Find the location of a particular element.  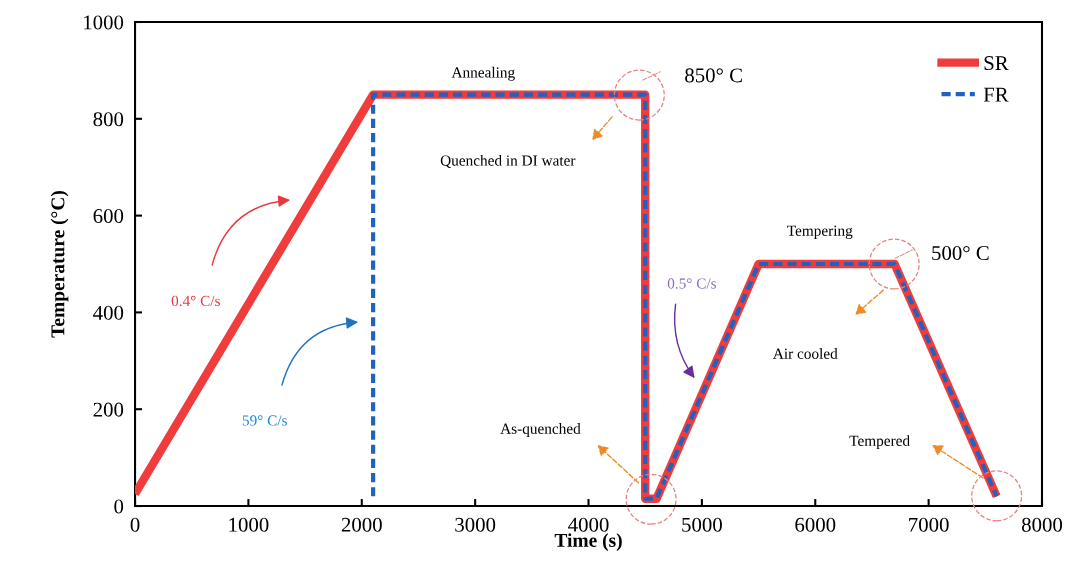

x-tick-label: 4000 is located at coordinates (588, 524).